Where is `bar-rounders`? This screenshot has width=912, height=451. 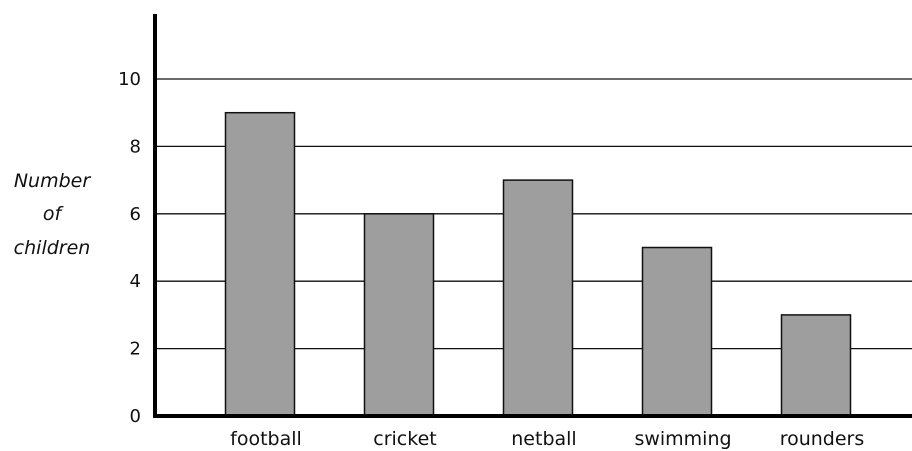
bar-rounders is located at coordinates (816, 365).